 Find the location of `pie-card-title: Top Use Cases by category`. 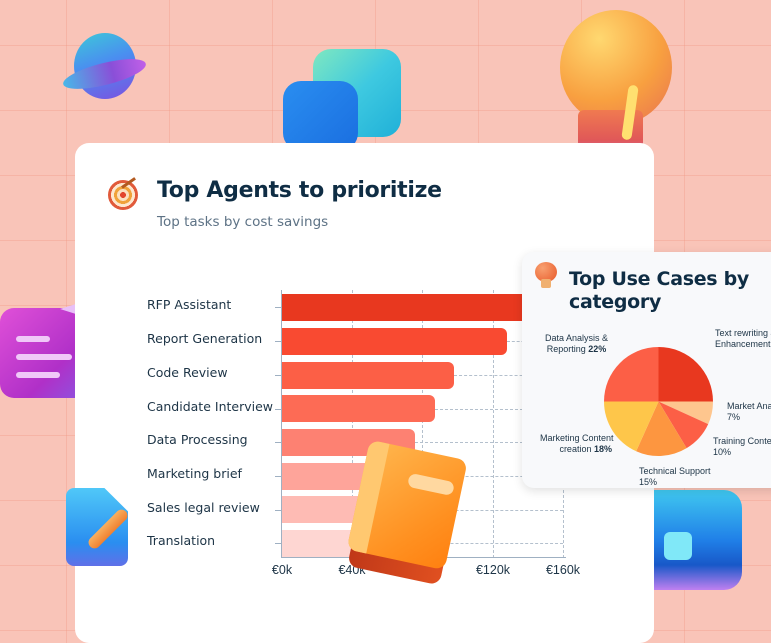

pie-card-title: Top Use Cases by category is located at coordinates (669, 291).